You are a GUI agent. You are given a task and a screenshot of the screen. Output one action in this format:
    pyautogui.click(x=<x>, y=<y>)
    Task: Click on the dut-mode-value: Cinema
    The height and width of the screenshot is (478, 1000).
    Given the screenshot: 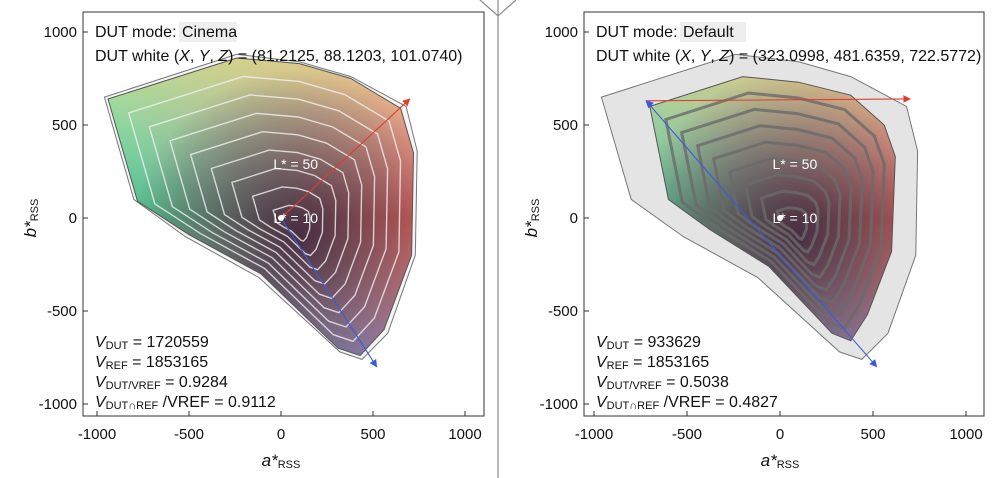 What is the action you would take?
    pyautogui.click(x=209, y=32)
    